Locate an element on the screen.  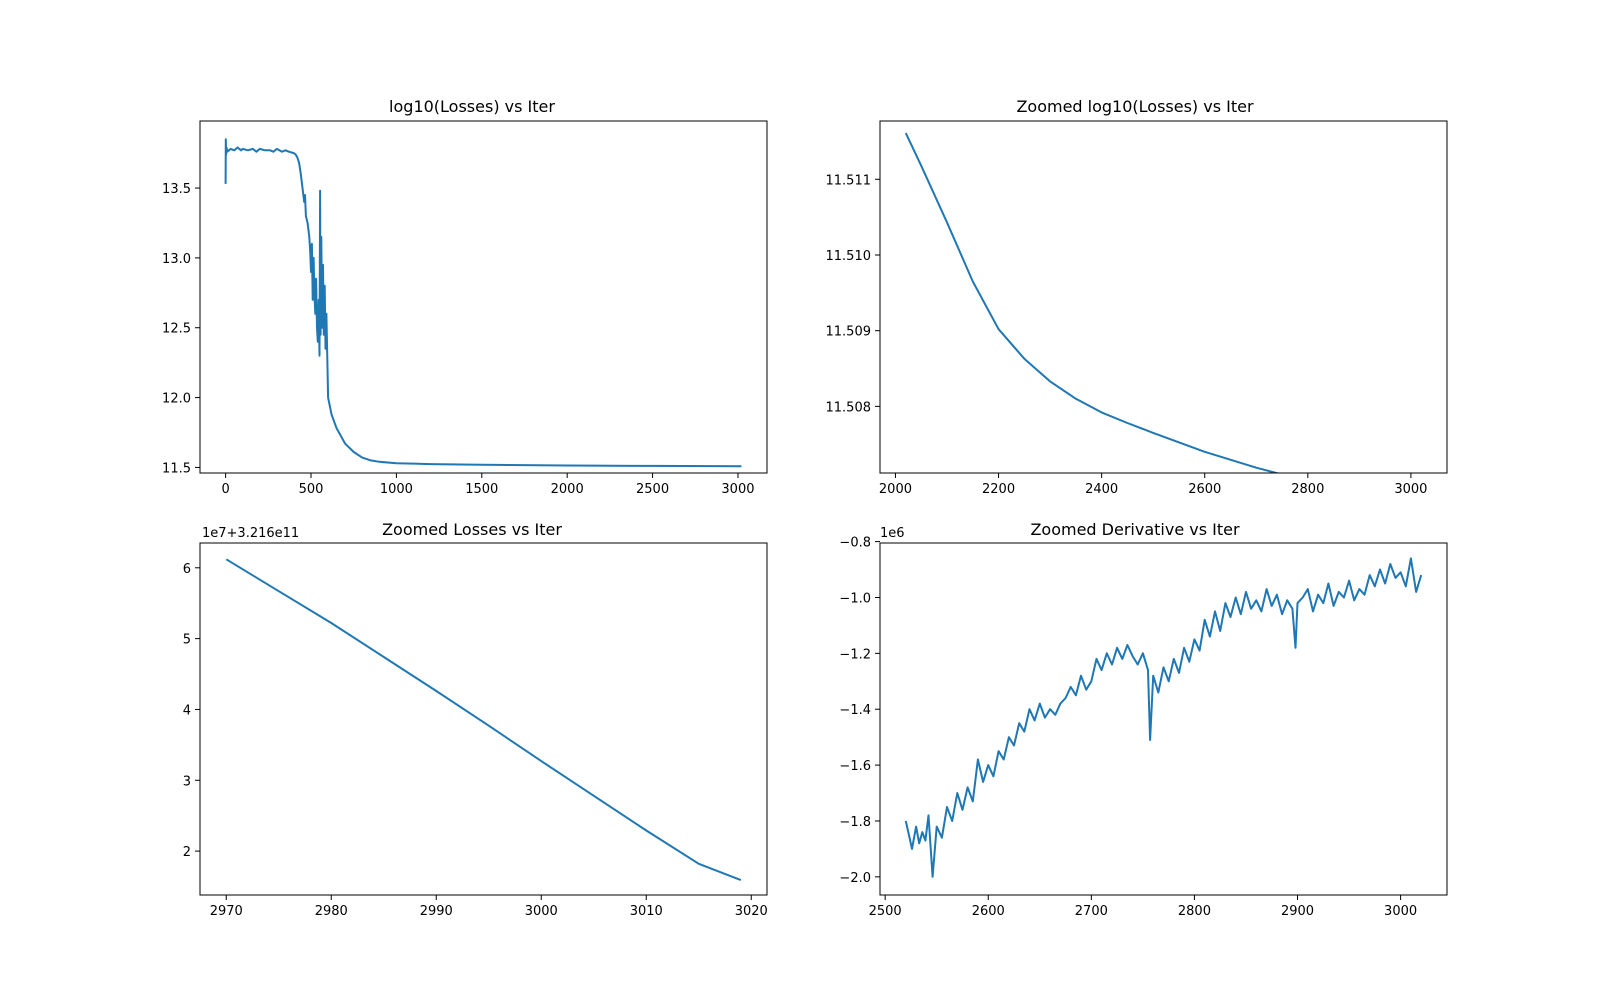
y-tick-label: −2.0 is located at coordinates (855, 878).